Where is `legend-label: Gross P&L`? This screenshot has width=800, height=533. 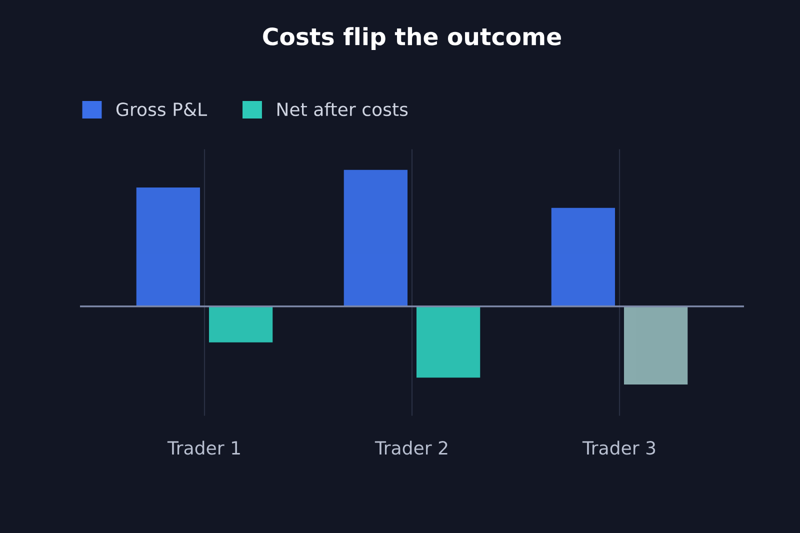 legend-label: Gross P&L is located at coordinates (162, 109).